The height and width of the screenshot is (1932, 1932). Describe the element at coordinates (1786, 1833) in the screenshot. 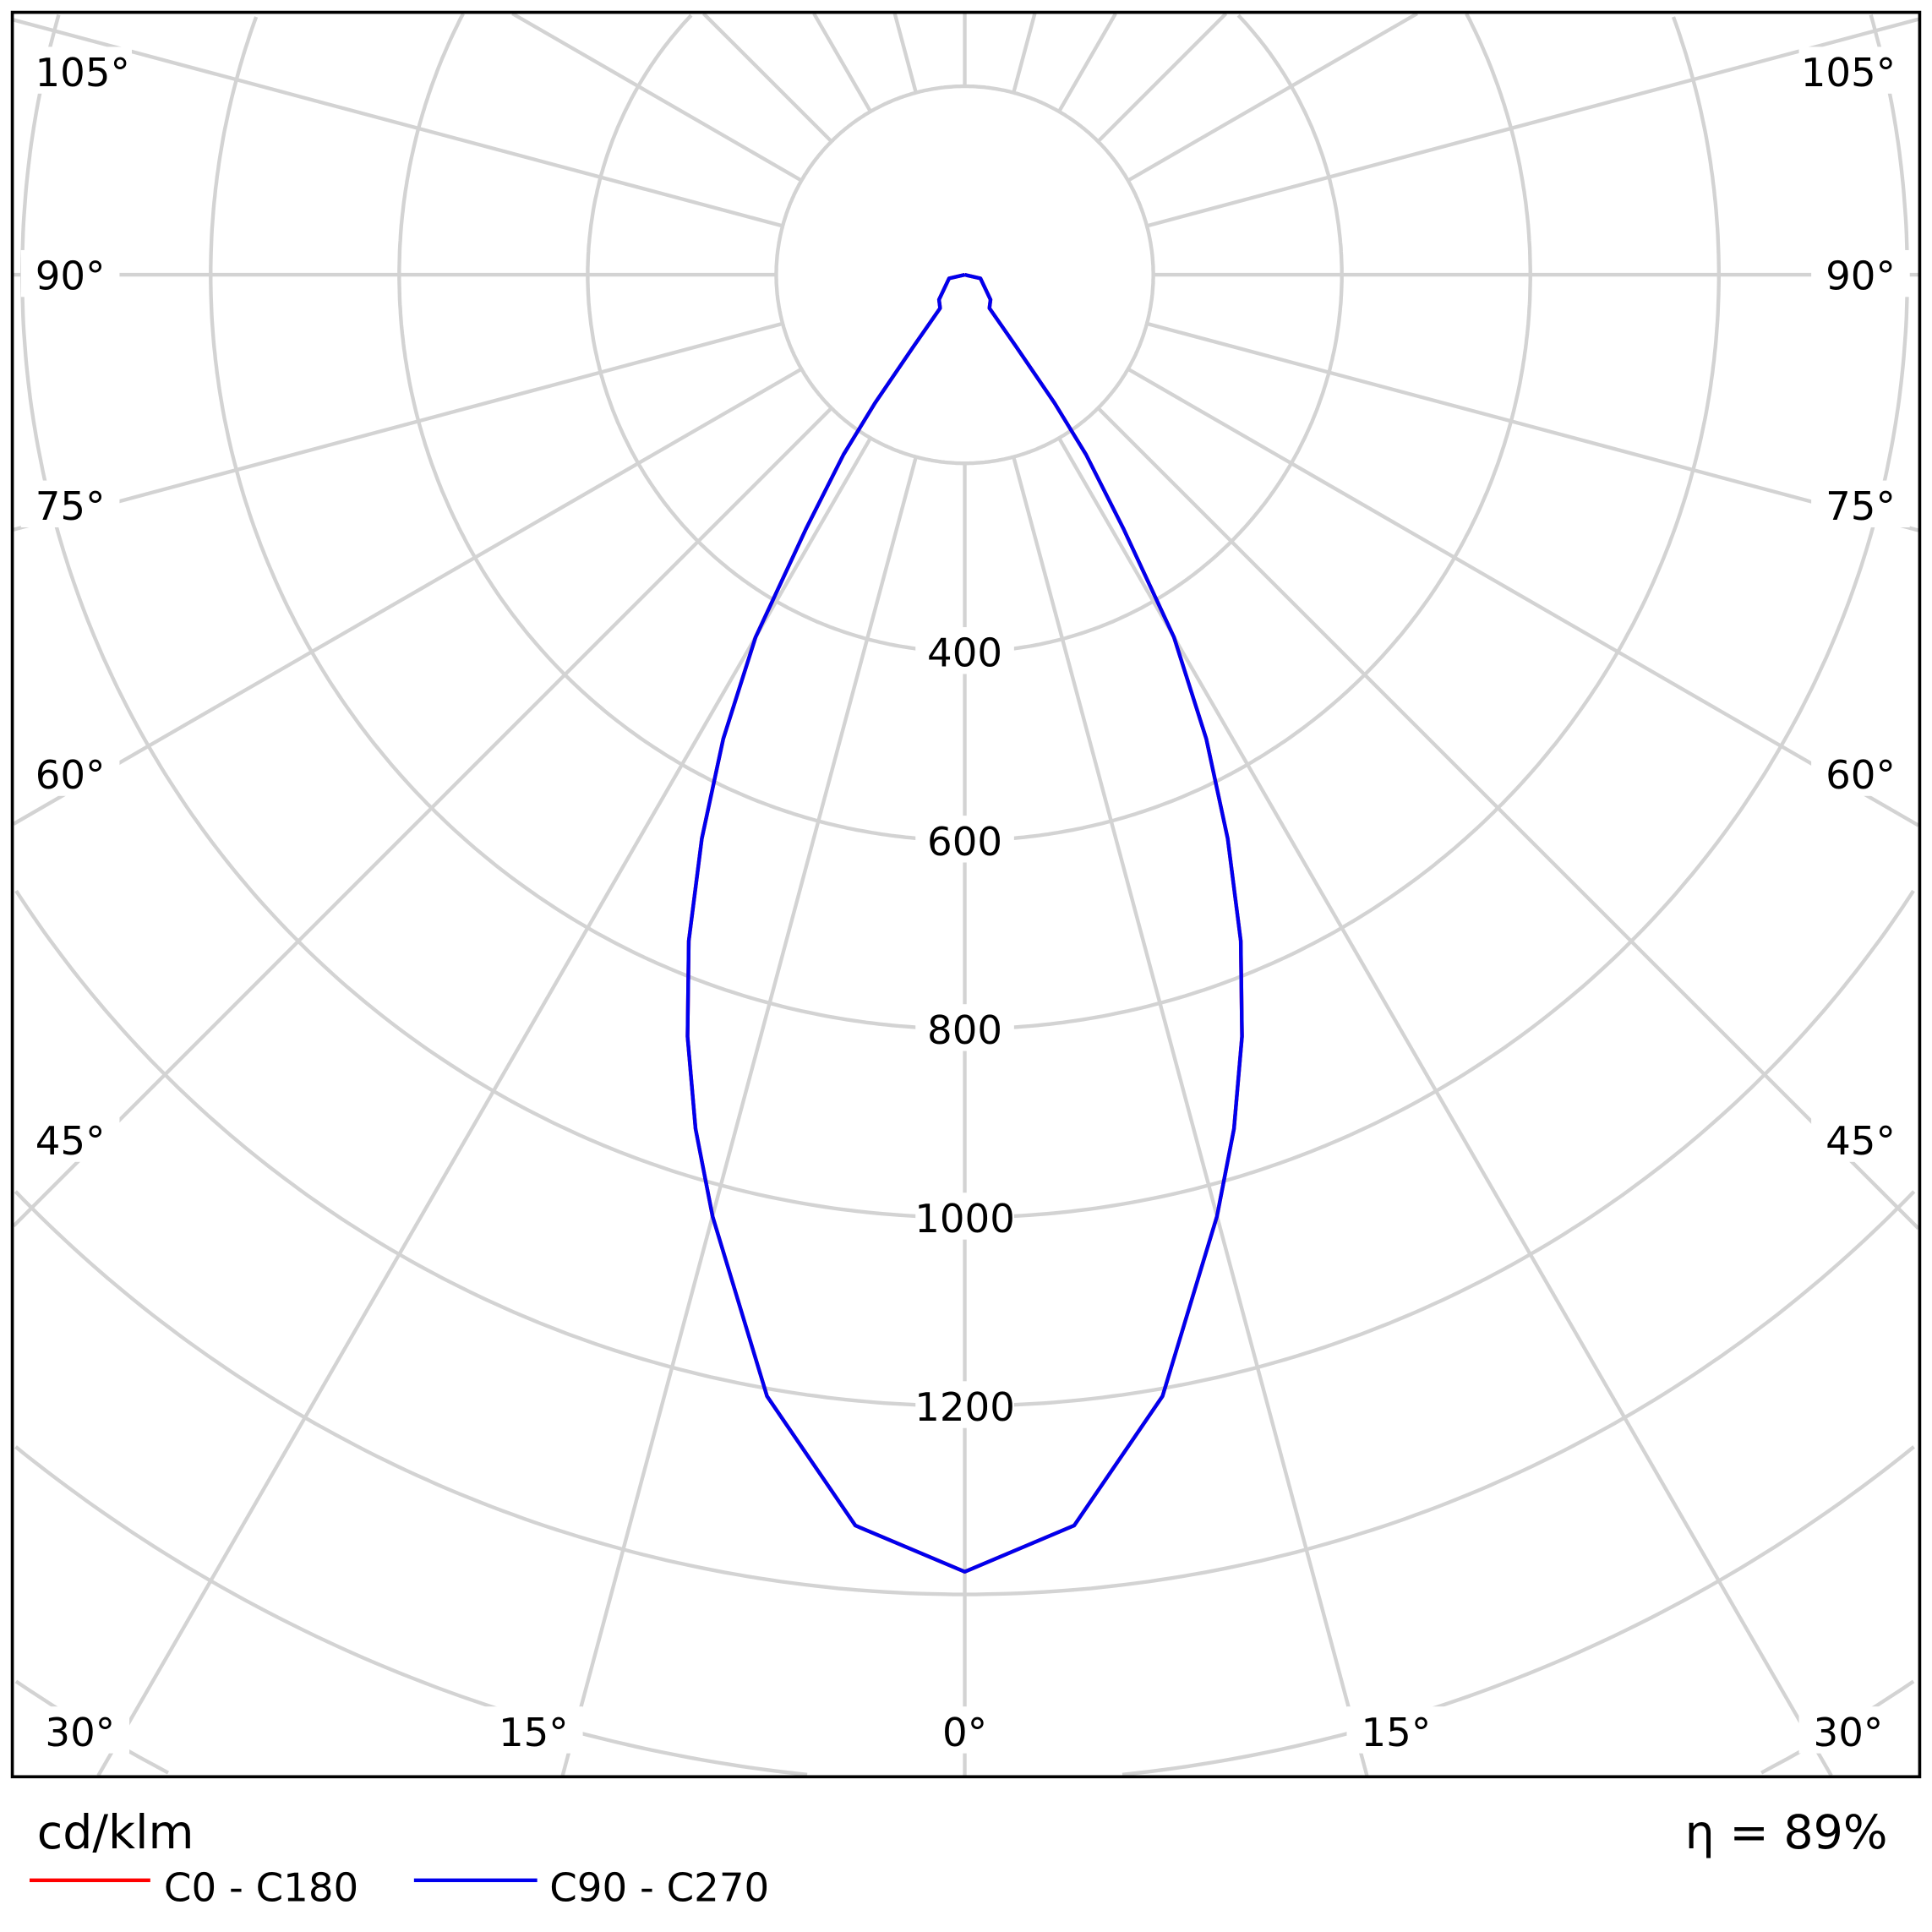

I see `efficiency-label: η = 89%` at that location.